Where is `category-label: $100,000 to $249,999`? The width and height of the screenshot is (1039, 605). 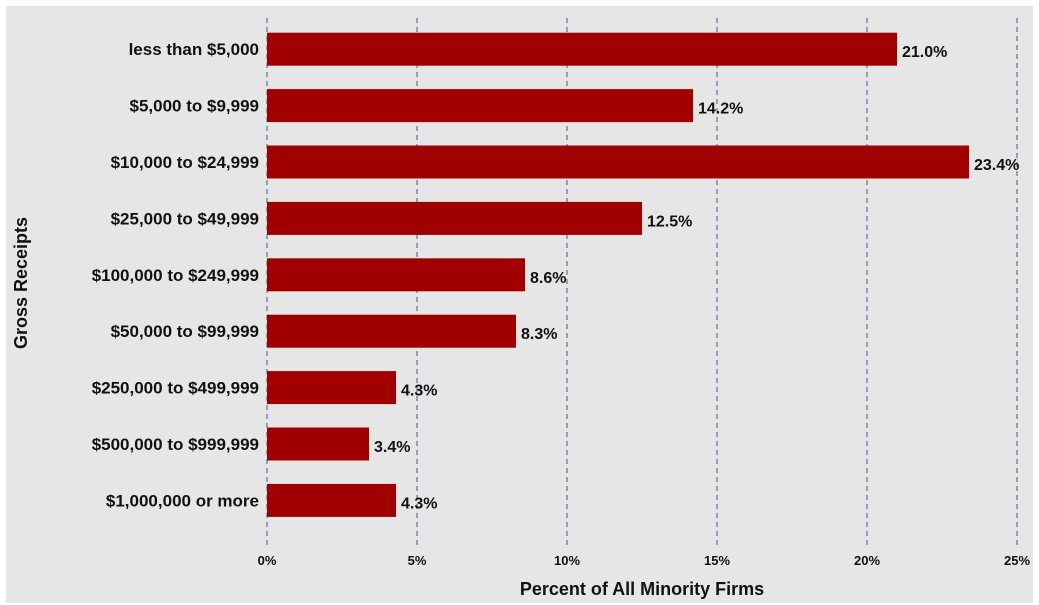 category-label: $100,000 to $249,999 is located at coordinates (175, 275).